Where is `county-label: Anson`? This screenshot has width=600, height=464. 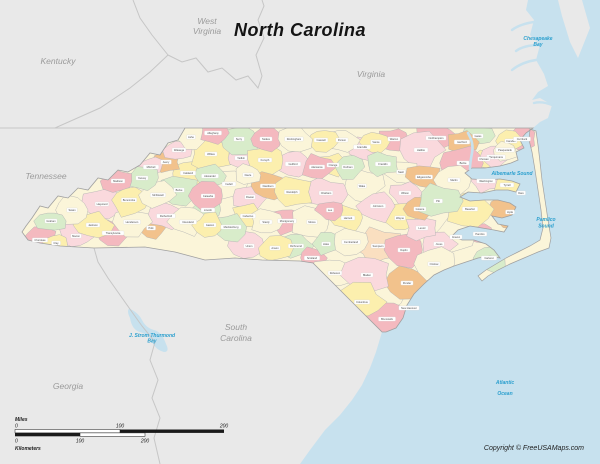
county-label: Anson is located at coordinates (275, 248).